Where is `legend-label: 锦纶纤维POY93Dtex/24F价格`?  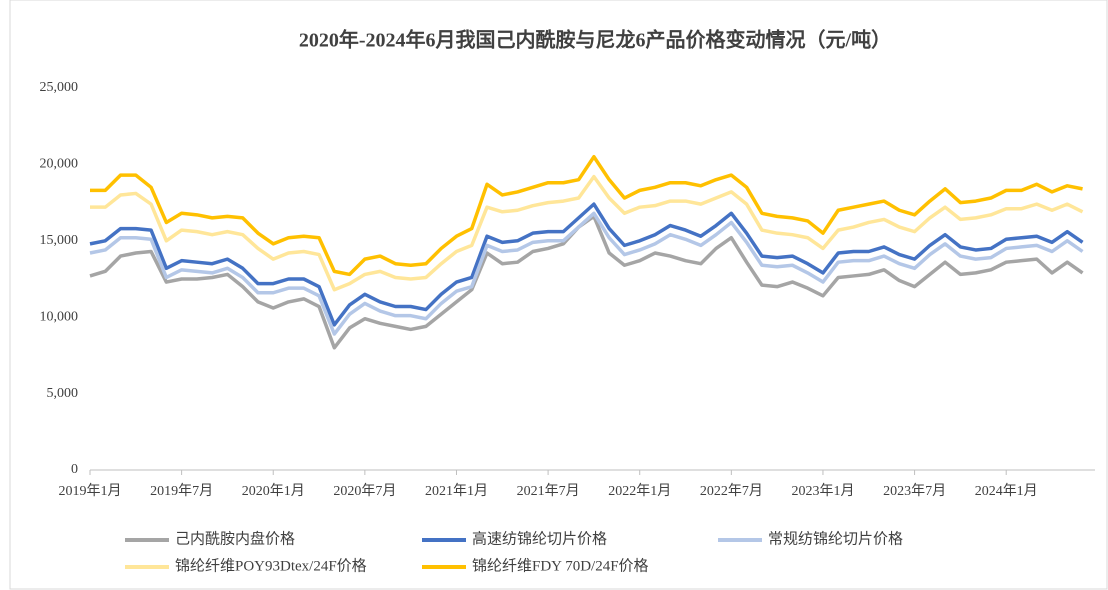 legend-label: 锦纶纤维POY93Dtex/24F价格 is located at coordinates (271, 565).